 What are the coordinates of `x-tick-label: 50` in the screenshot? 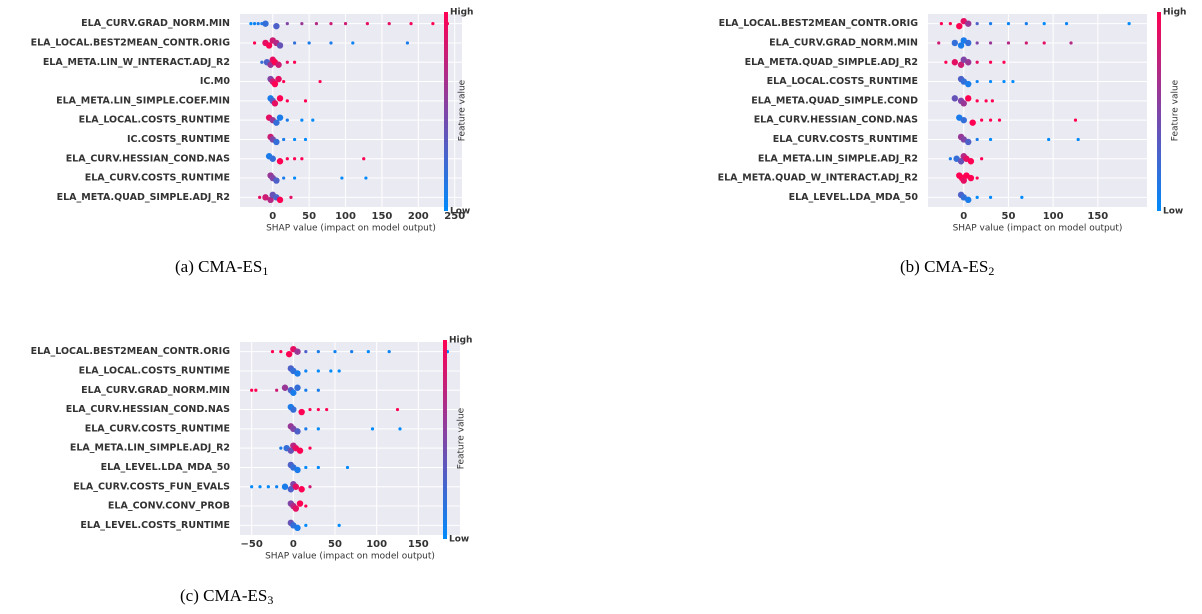 It's located at (309, 216).